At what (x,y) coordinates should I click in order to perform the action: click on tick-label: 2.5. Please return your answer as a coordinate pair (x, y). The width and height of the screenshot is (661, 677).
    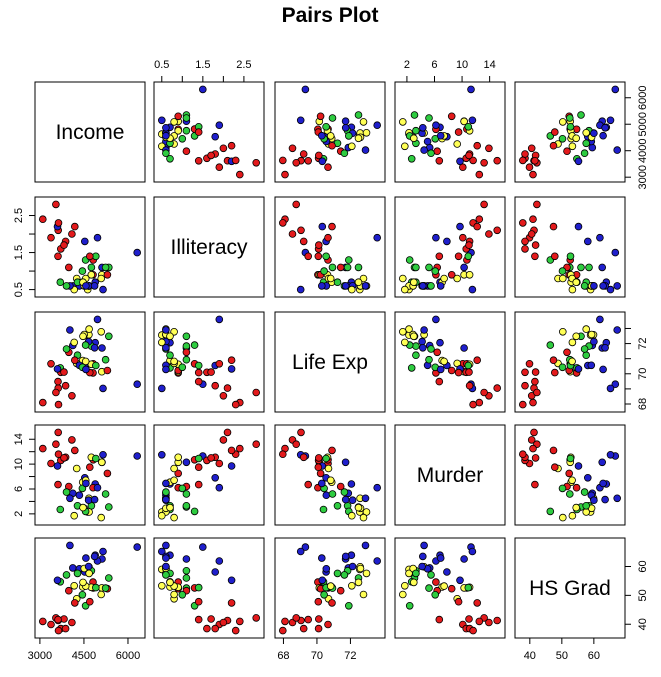
    Looking at the image, I should click on (19, 215).